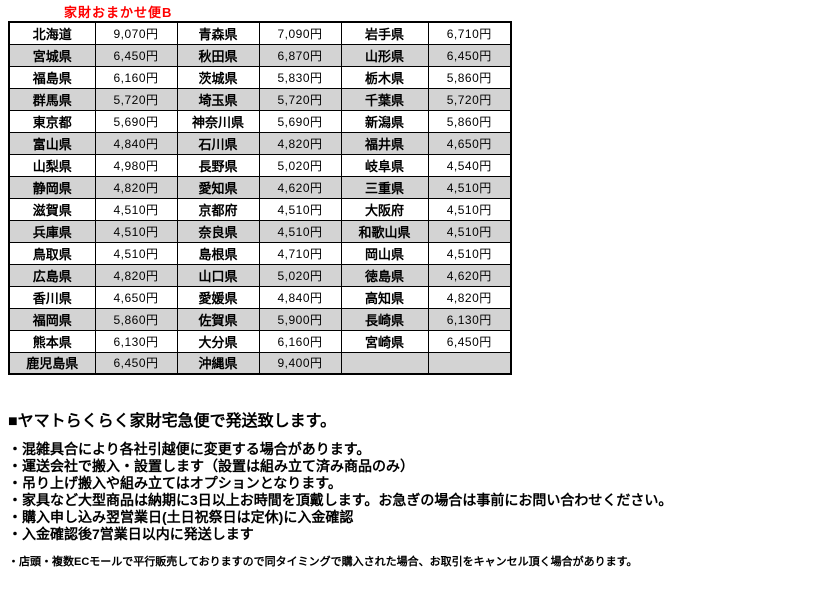 The width and height of the screenshot is (822, 595). I want to click on table-row: 宮城県 6,450円 秋田県 6,870円 山形県 6,450円, so click(260, 55).